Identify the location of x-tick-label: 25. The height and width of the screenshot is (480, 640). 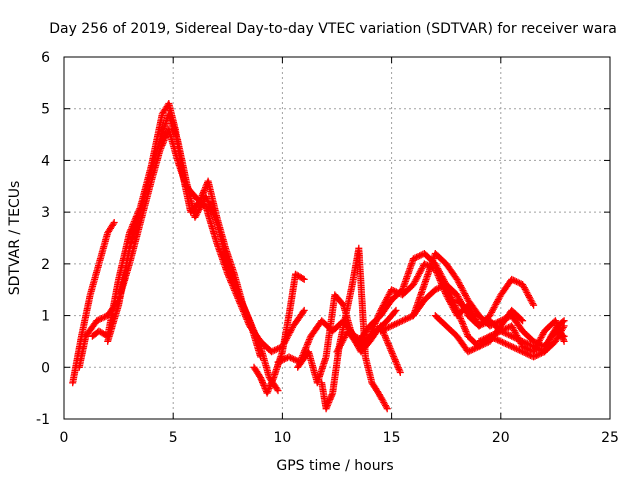
(610, 438).